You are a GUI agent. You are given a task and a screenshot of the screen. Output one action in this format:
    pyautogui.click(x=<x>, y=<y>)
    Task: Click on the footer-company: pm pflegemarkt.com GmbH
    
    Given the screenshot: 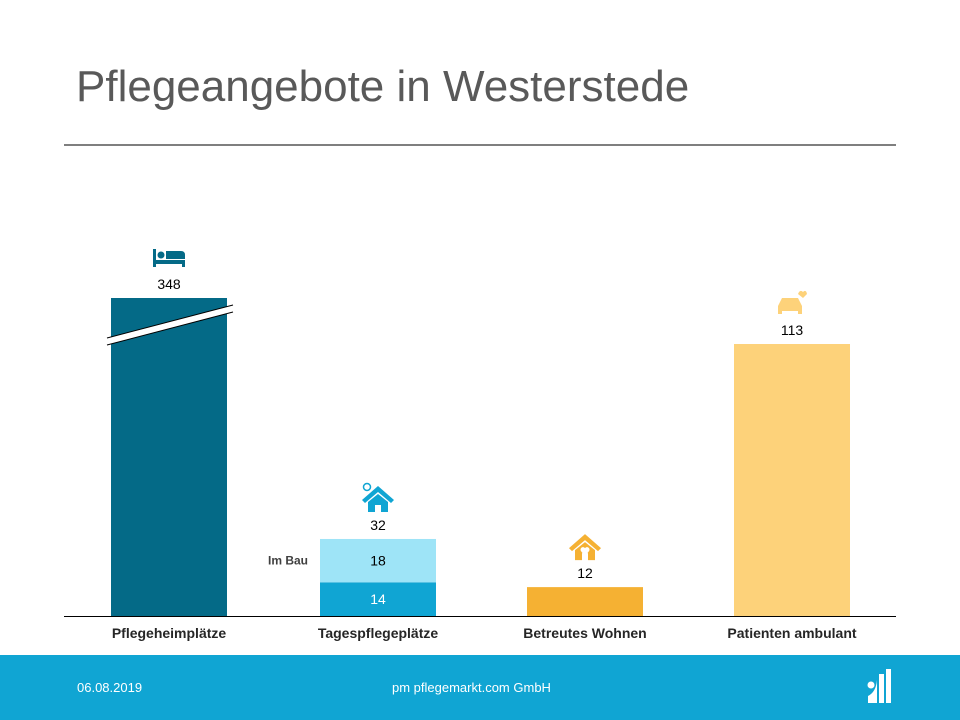 What is the action you would take?
    pyautogui.click(x=471, y=687)
    